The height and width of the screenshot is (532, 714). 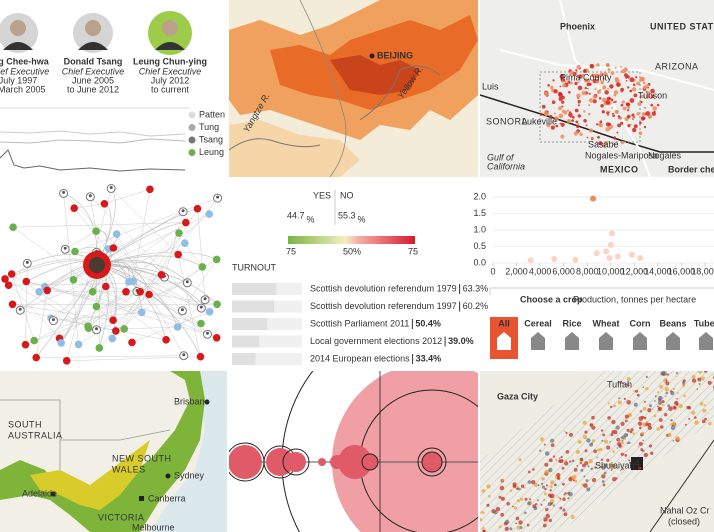 I want to click on state-border, so click(x=30, y=434).